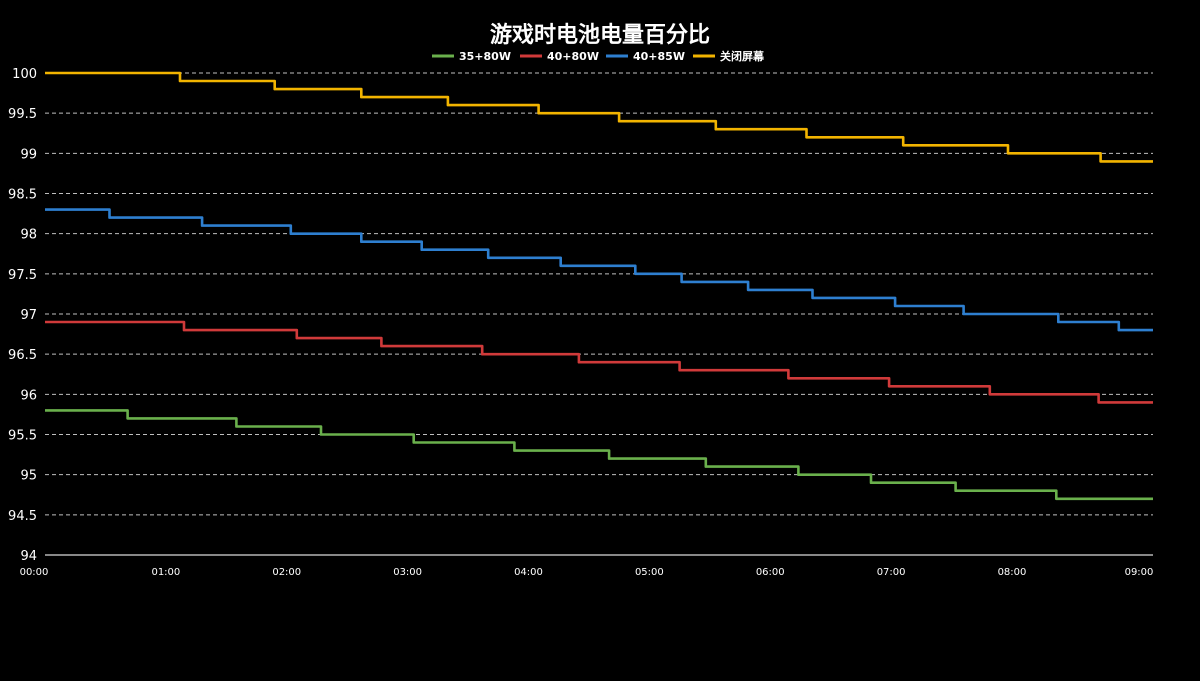 The width and height of the screenshot is (1200, 681). What do you see at coordinates (1012, 572) in the screenshot?
I see `x-tick-label: 08:00` at bounding box center [1012, 572].